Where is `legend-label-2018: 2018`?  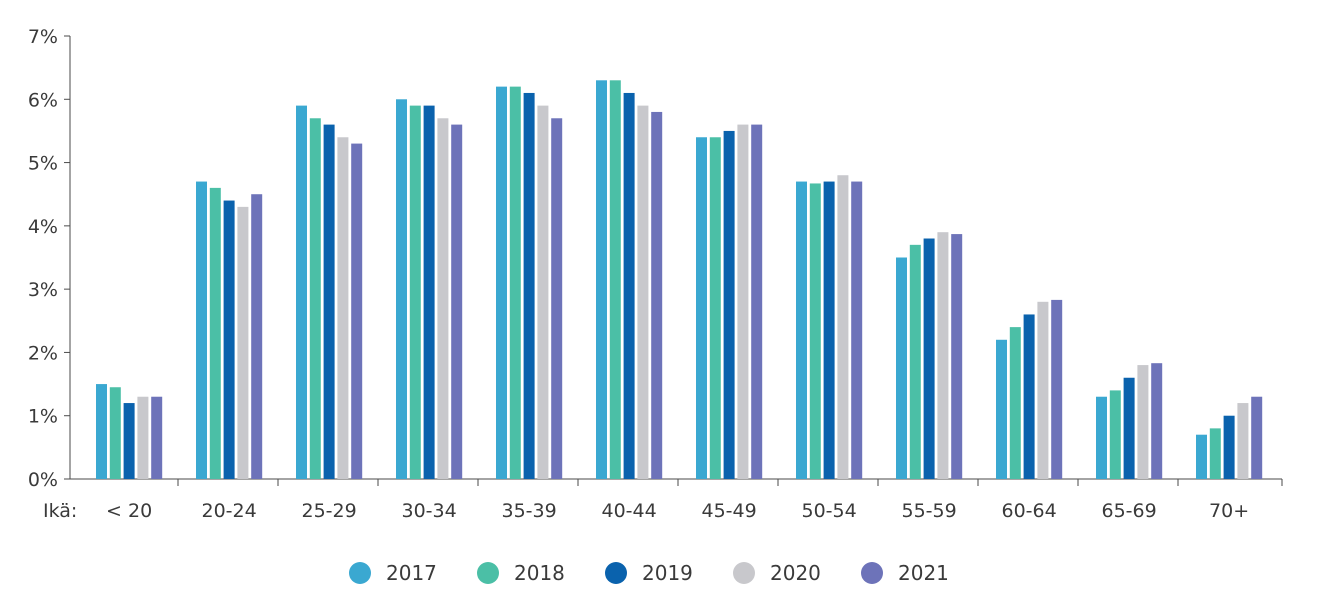 legend-label-2018: 2018 is located at coordinates (539, 573).